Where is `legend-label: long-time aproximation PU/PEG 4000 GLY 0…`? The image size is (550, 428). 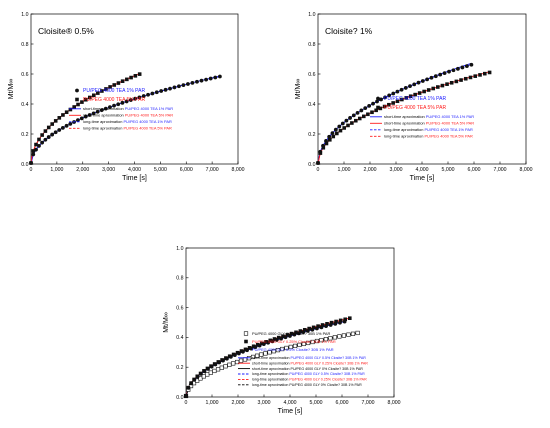 legend-label: long-time aproximation PU/PEG 4000 GLY 0… is located at coordinates (307, 385).